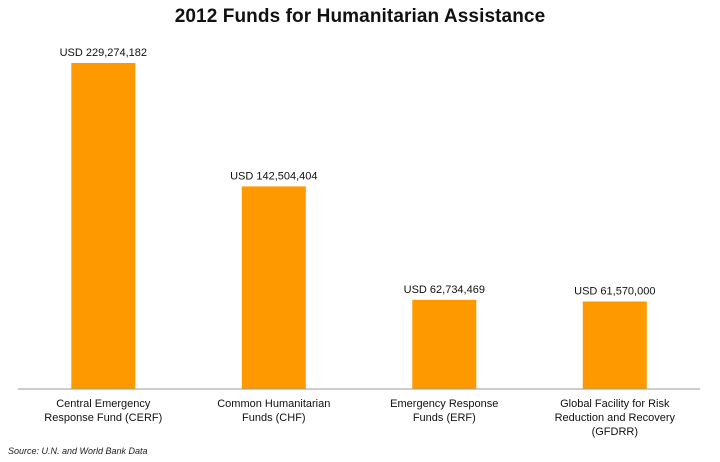 Image resolution: width=720 pixels, height=462 pixels. Describe the element at coordinates (274, 418) in the screenshot. I see `category-label-line: Funds (CHF)` at that location.